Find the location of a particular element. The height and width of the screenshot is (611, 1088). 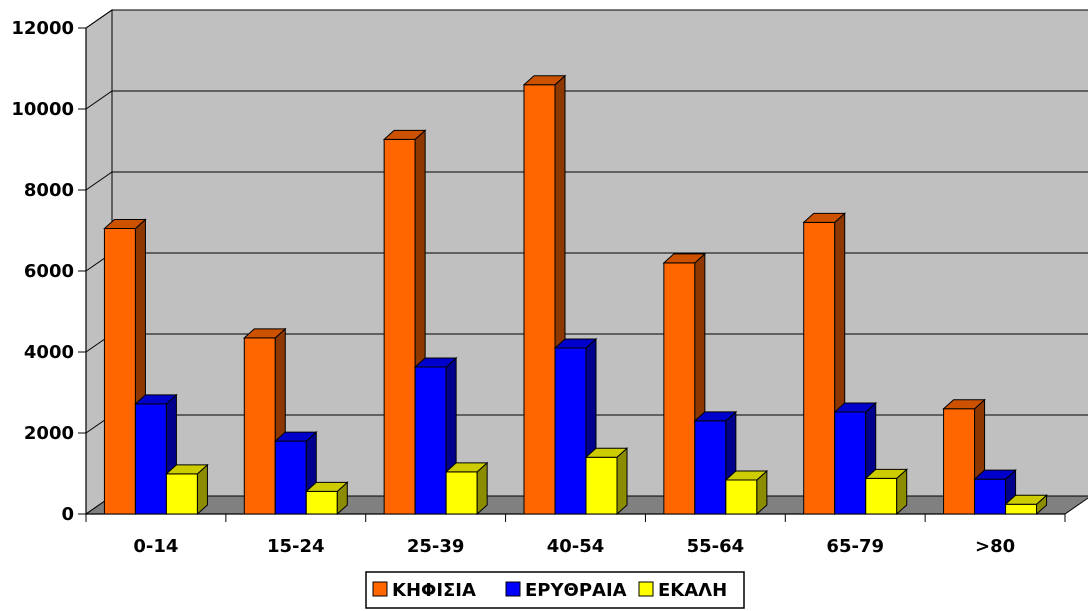

y-tick-label: 4000 is located at coordinates (49, 352).